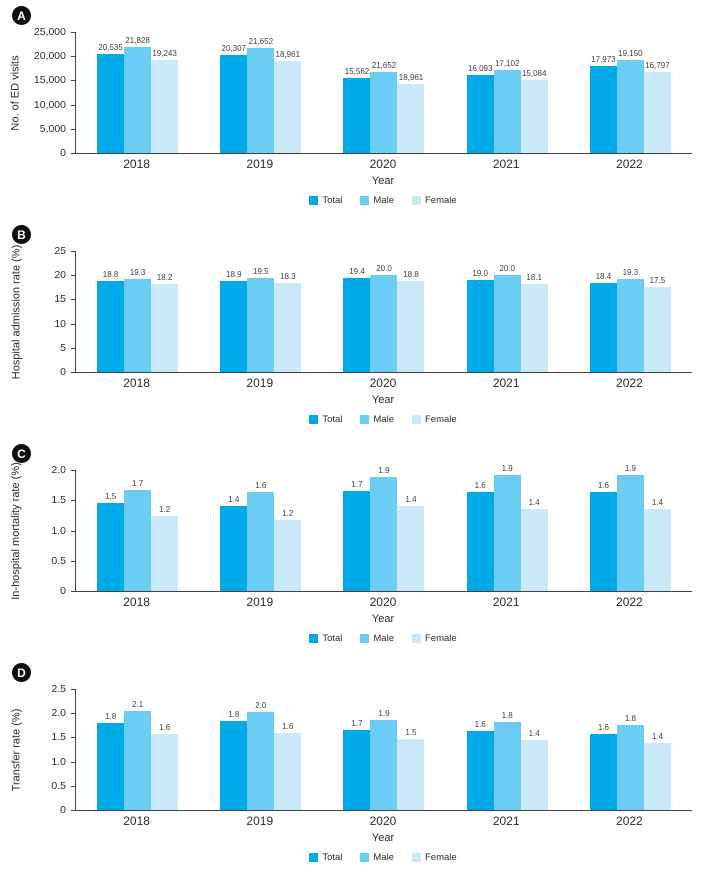 The width and height of the screenshot is (710, 876). What do you see at coordinates (111, 98) in the screenshot?
I see `bar-total-2018: 20,535` at bounding box center [111, 98].